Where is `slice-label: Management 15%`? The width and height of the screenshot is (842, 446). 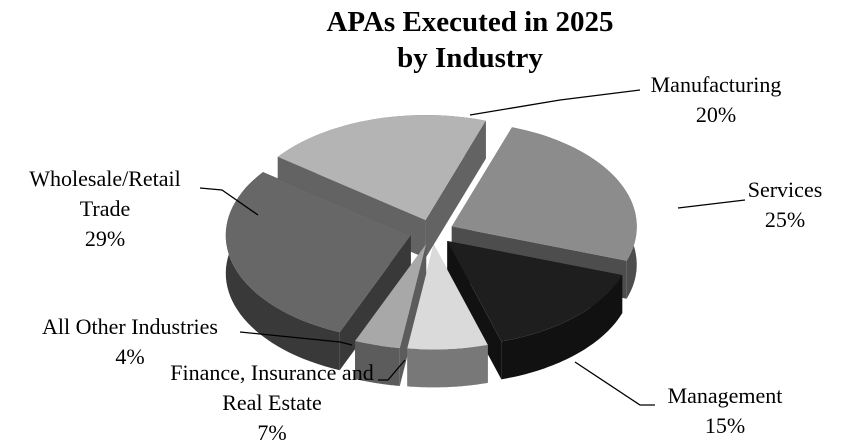 slice-label: Management 15% is located at coordinates (725, 411).